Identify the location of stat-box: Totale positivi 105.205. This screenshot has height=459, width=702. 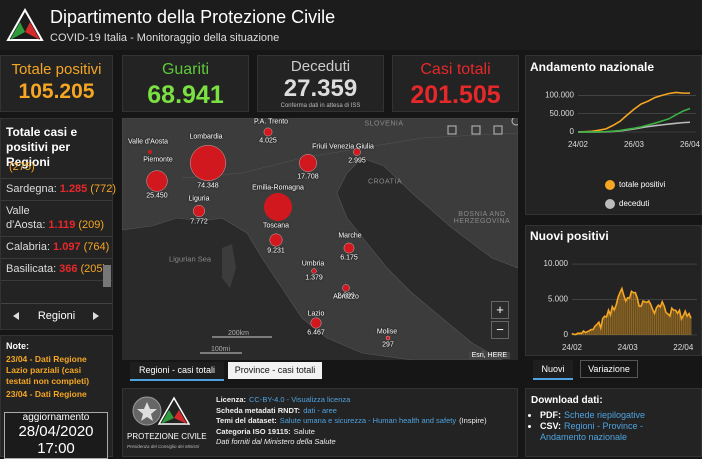
(56, 83).